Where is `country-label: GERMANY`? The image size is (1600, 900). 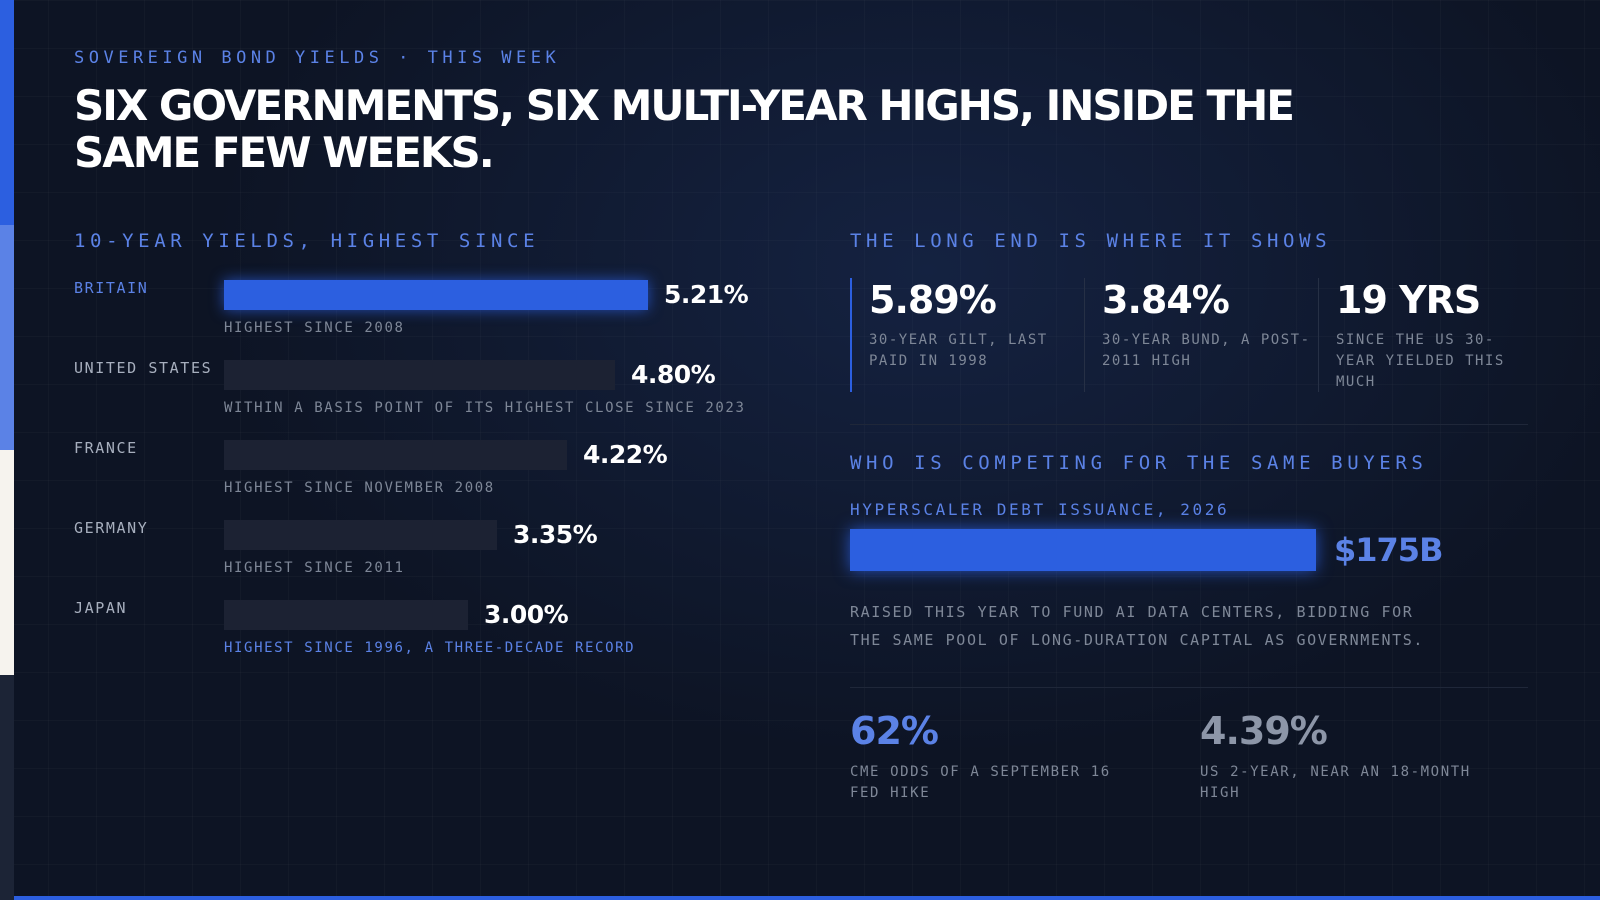
country-label: GERMANY is located at coordinates (111, 528).